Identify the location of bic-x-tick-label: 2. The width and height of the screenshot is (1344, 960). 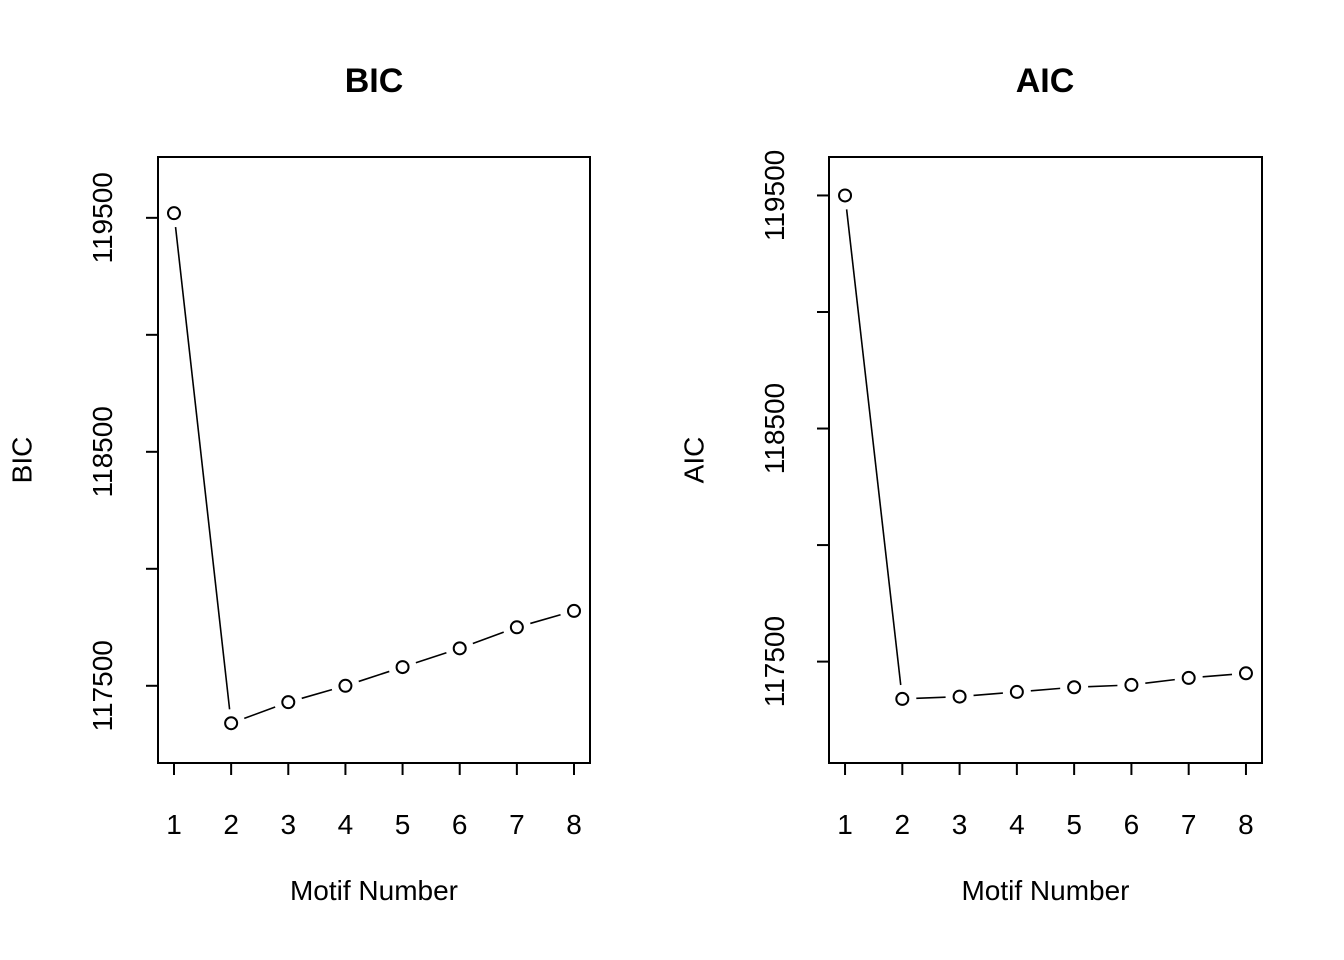
(231, 824).